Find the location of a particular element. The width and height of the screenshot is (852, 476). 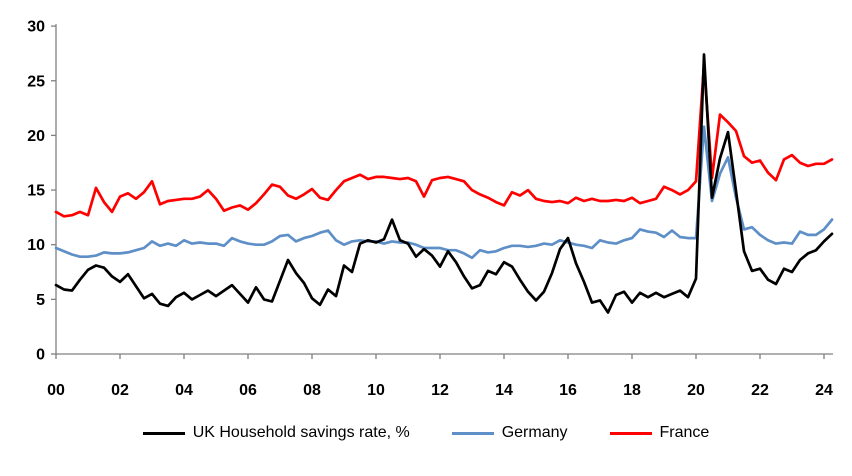

x-tick-label: 02 is located at coordinates (120, 390).